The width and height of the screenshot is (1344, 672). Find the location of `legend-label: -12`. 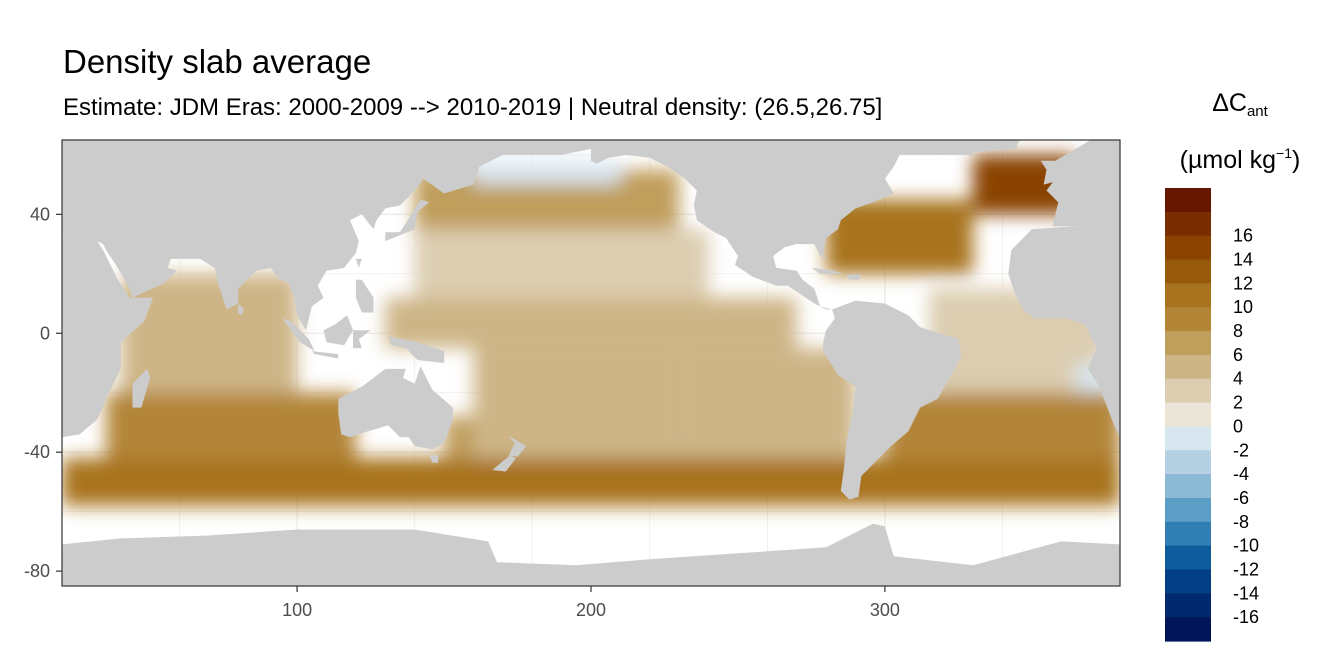

legend-label: -12 is located at coordinates (1246, 569).